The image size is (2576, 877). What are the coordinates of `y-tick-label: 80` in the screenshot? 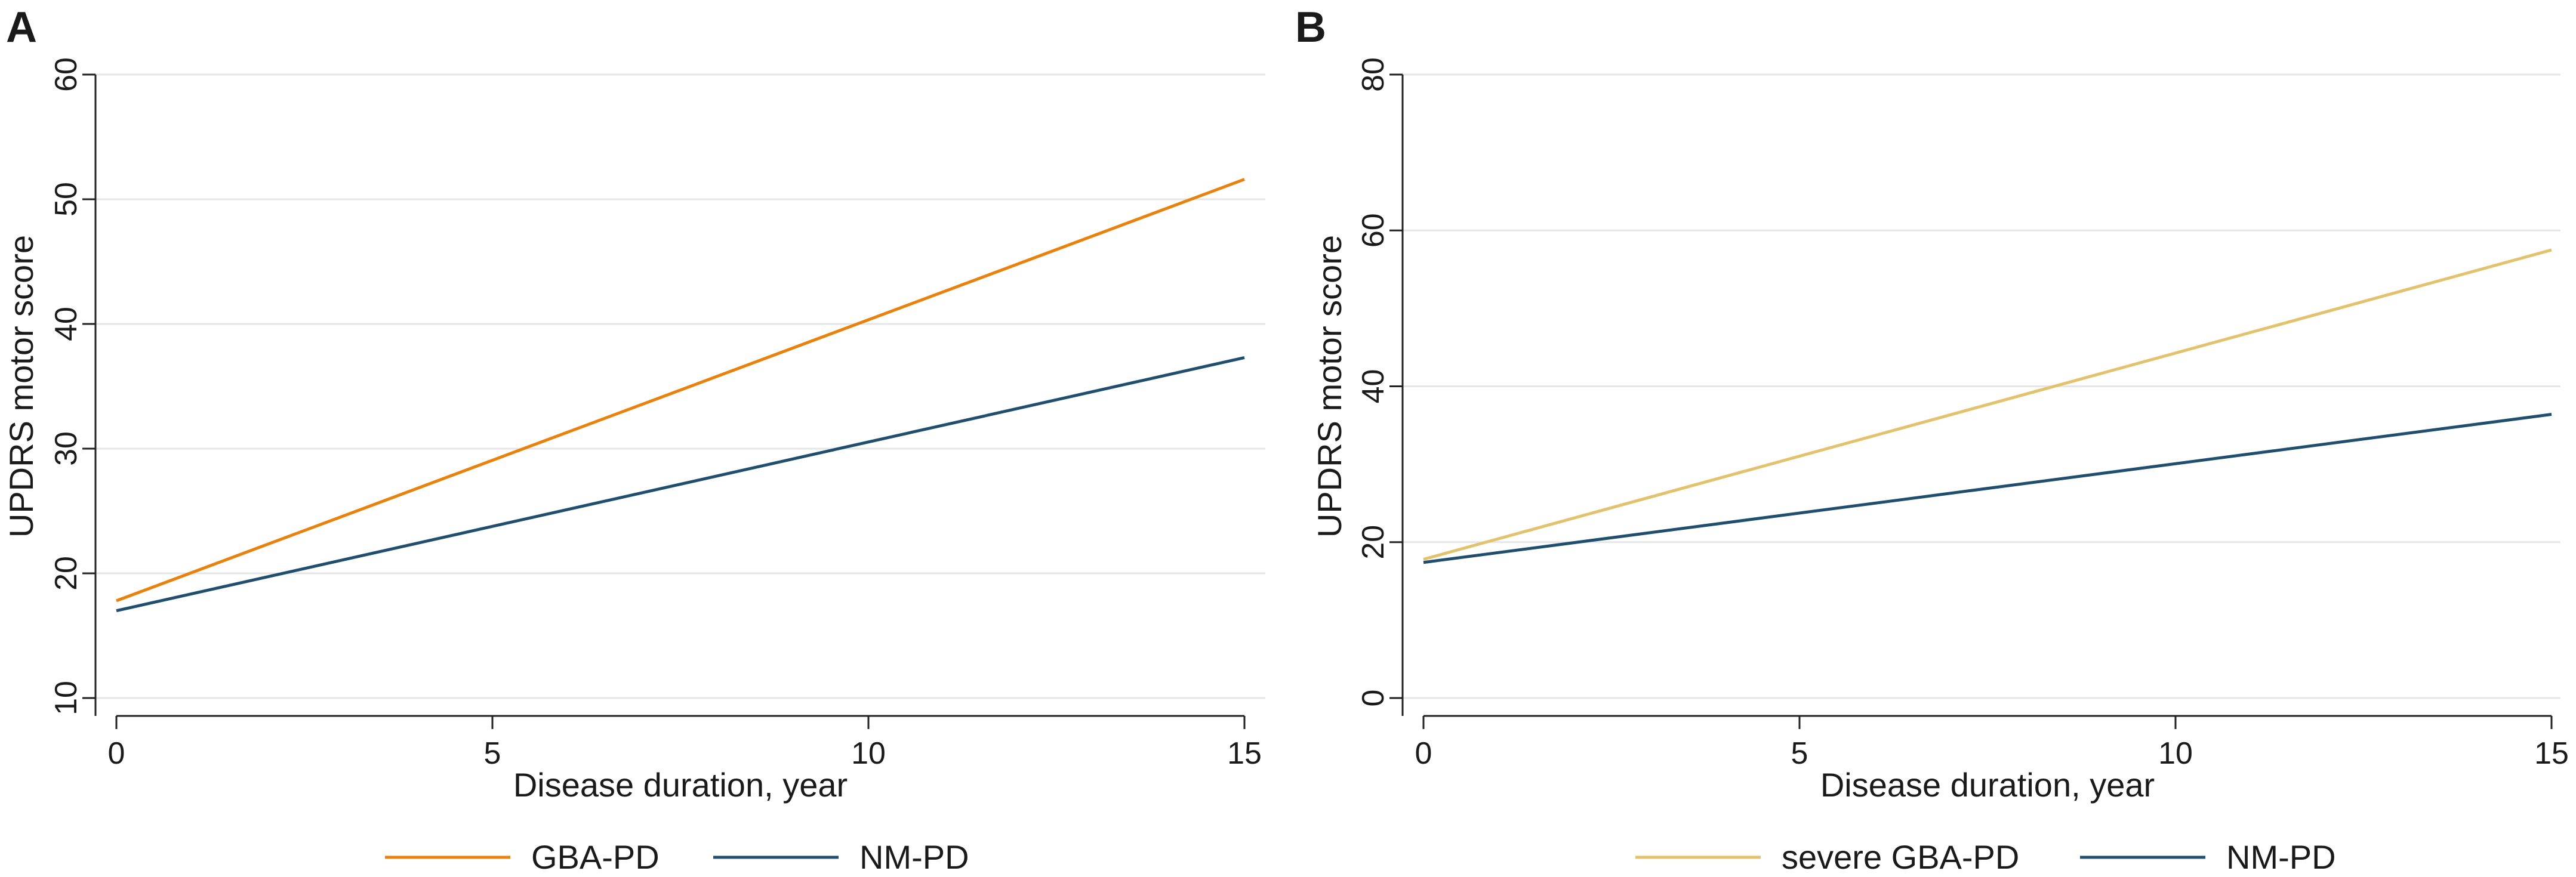 It's located at (1373, 74).